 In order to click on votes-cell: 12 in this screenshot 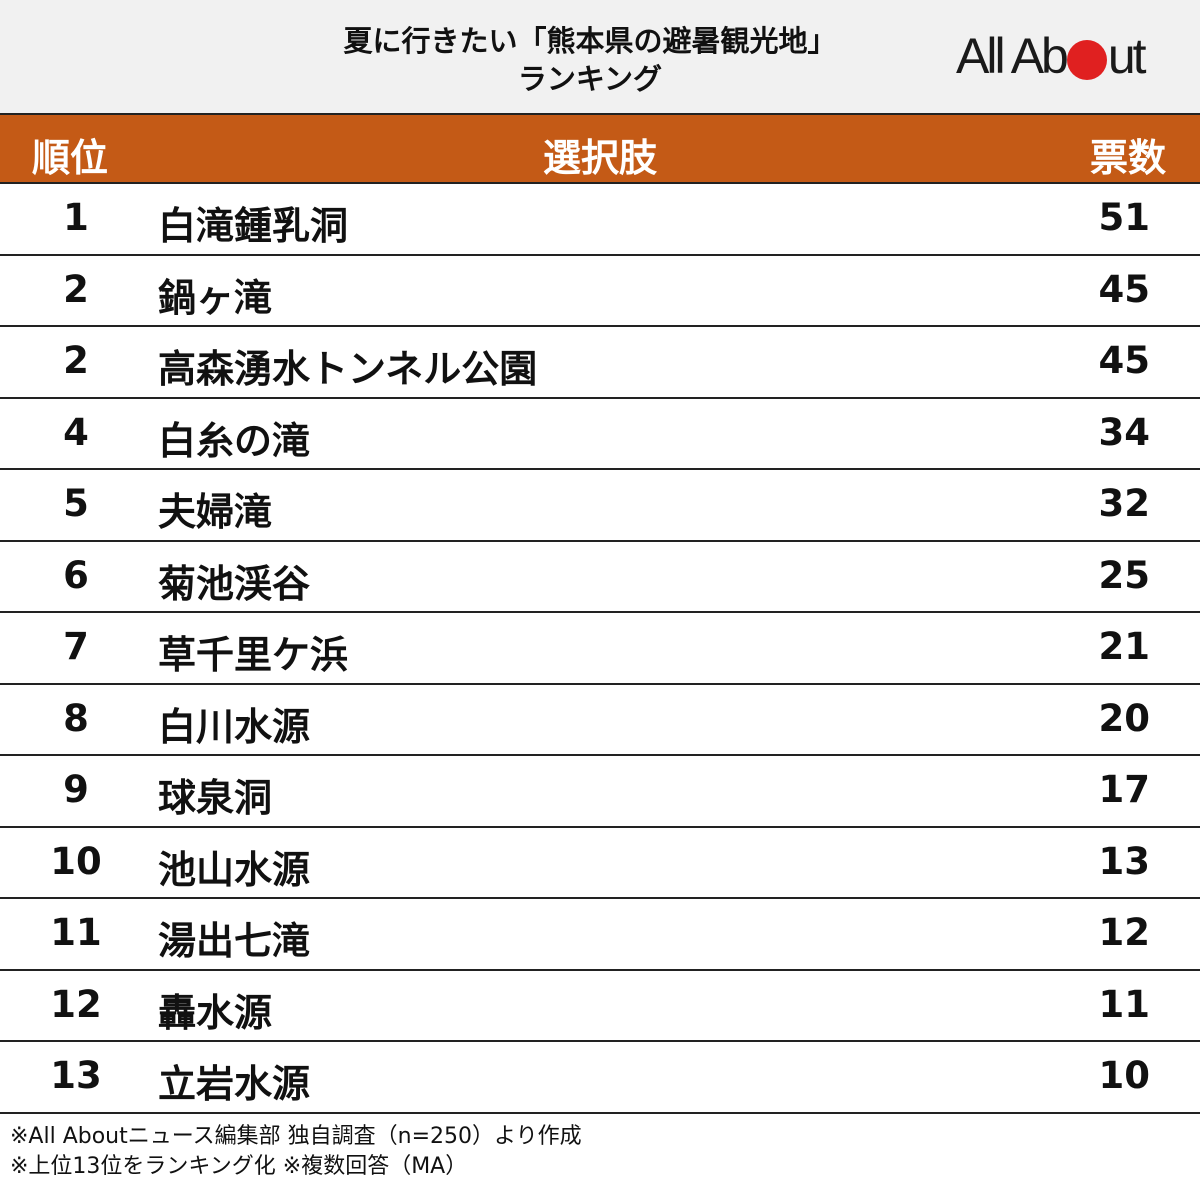, I will do `click(1124, 932)`.